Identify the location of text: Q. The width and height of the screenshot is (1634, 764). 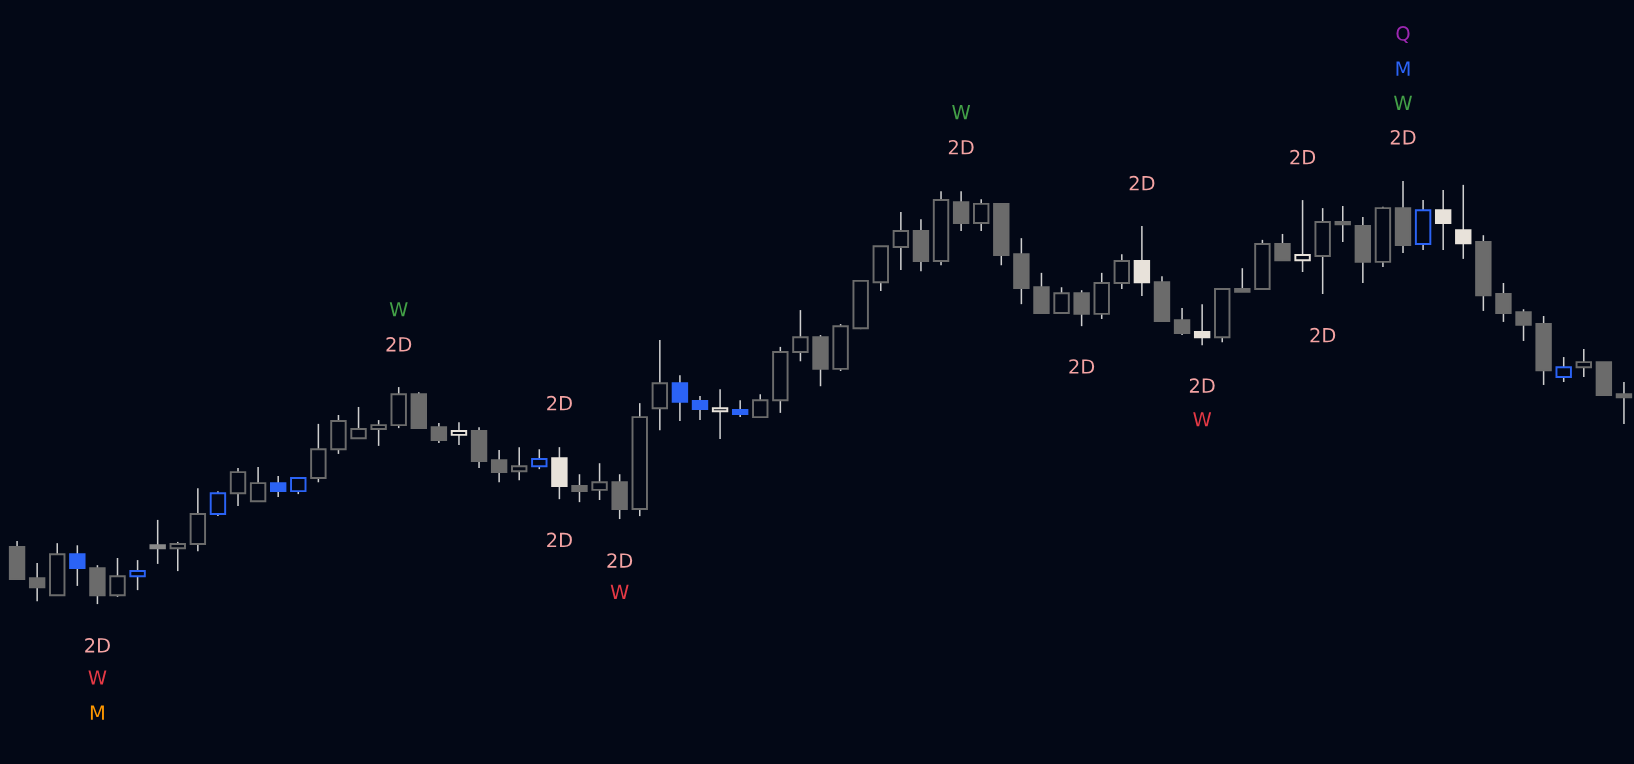
(1403, 35).